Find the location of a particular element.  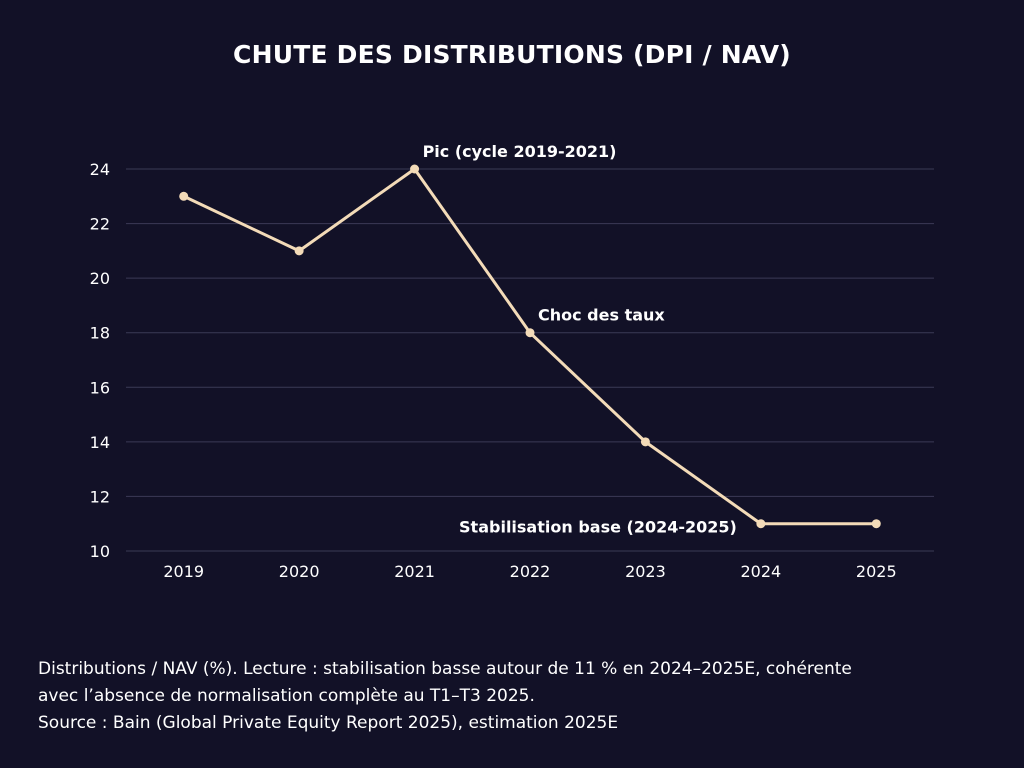

x-tick-label: 2020 is located at coordinates (299, 571).